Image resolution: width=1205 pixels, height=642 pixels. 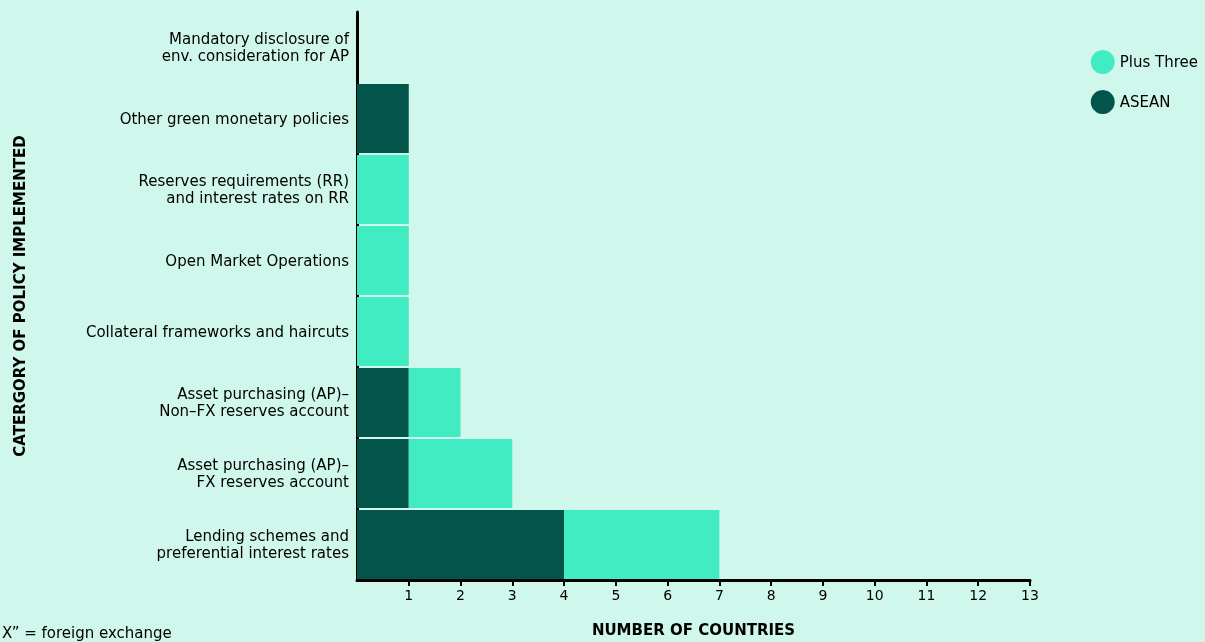 What do you see at coordinates (1030, 595) in the screenshot?
I see `x-tick-label: 13` at bounding box center [1030, 595].